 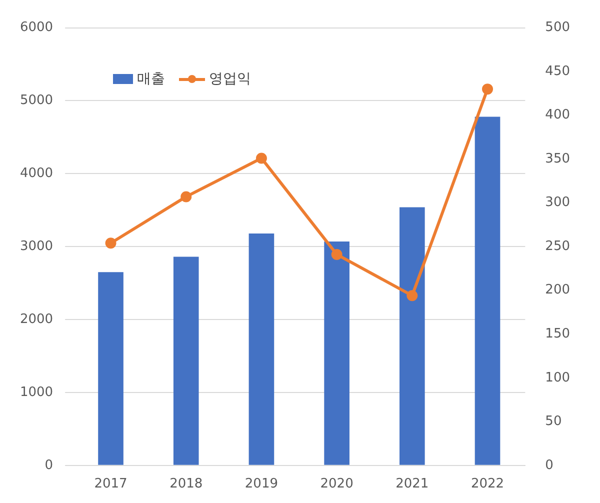 I want to click on y-tick-label: 3000, so click(x=37, y=246).